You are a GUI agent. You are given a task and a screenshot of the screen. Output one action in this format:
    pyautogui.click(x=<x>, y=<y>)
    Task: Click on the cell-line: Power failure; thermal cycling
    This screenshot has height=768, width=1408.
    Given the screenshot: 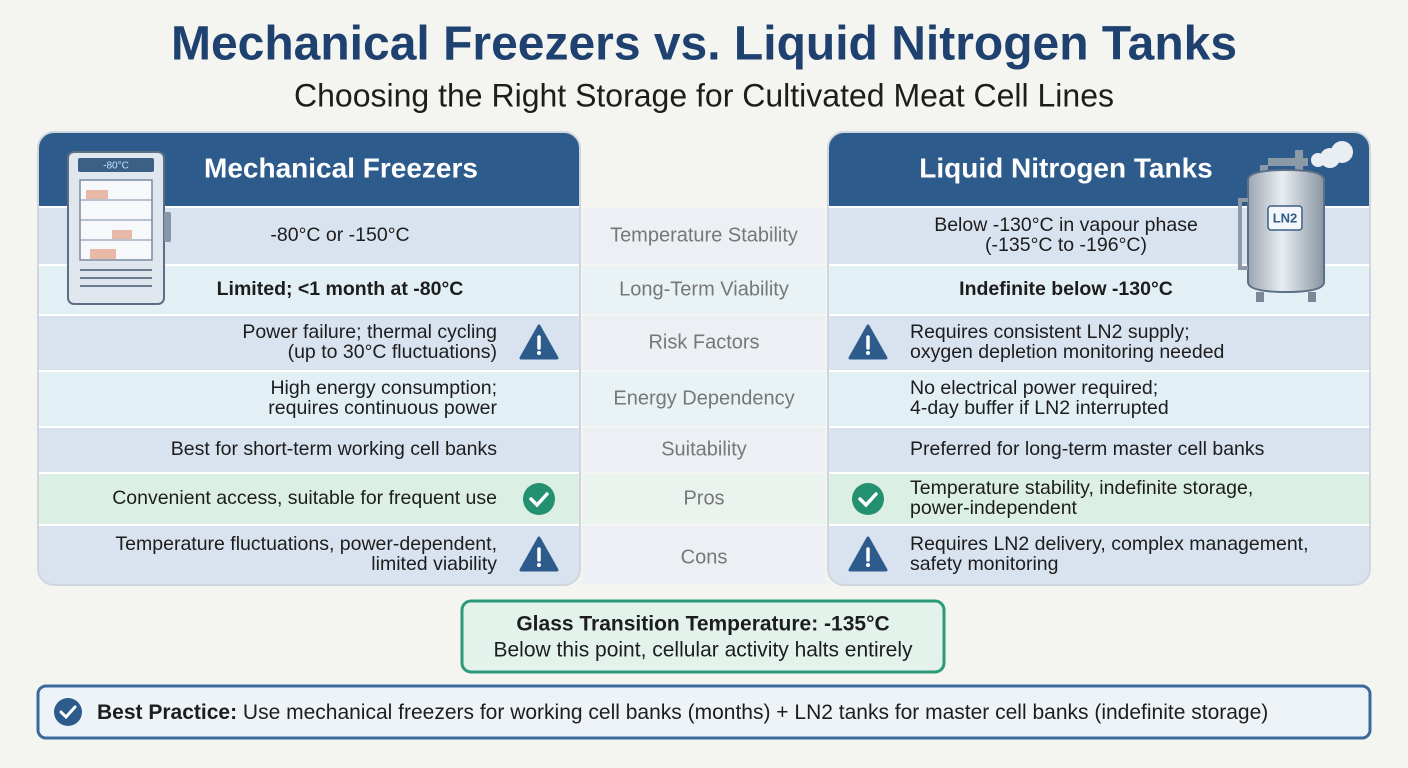 What is the action you would take?
    pyautogui.click(x=369, y=332)
    